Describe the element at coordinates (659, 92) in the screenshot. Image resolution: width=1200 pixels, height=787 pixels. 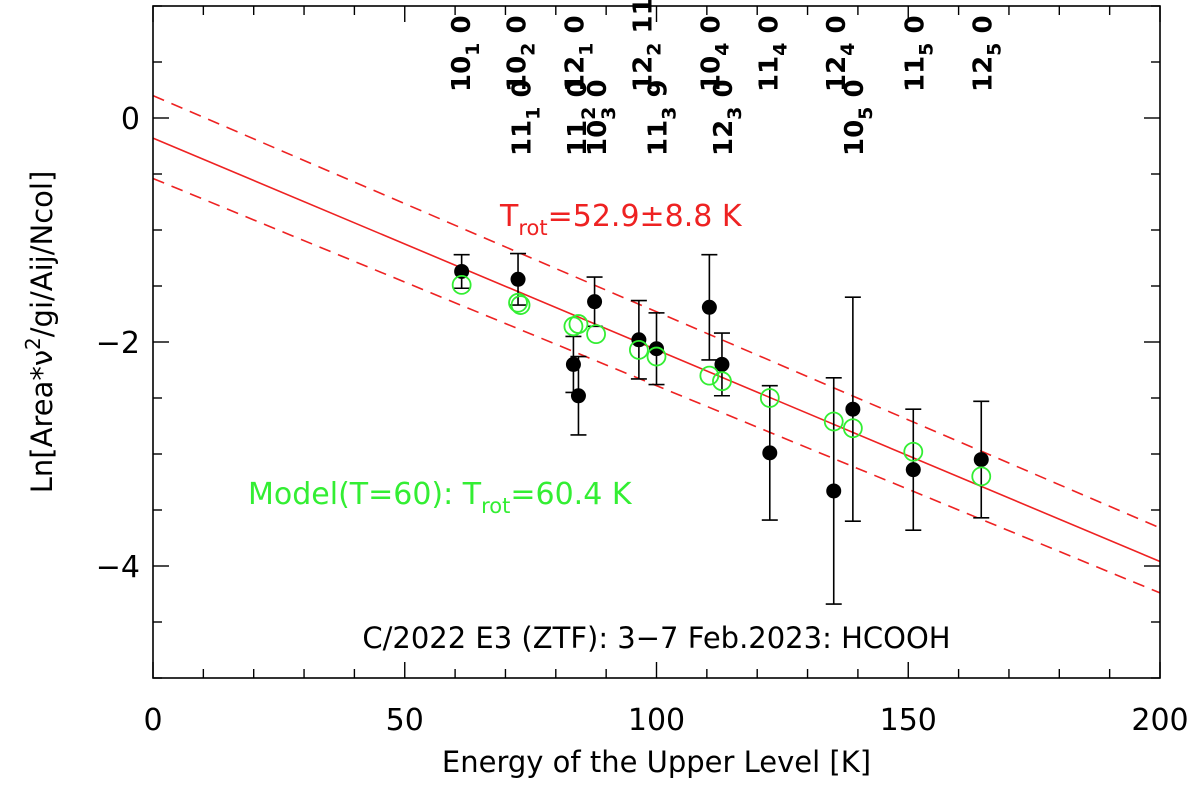
I see `transition-label-tail: 9` at that location.